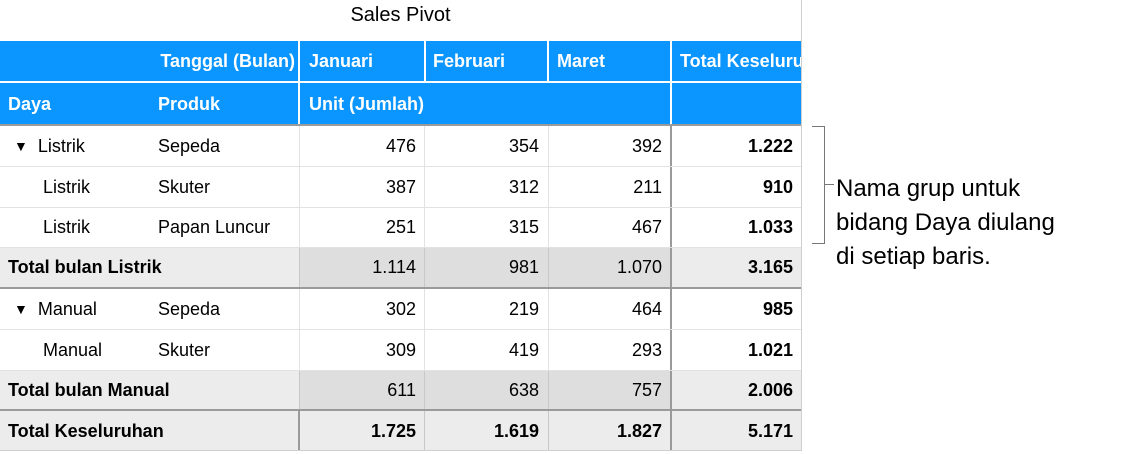  Describe the element at coordinates (646, 145) in the screenshot. I see `value-cell: 392` at that location.